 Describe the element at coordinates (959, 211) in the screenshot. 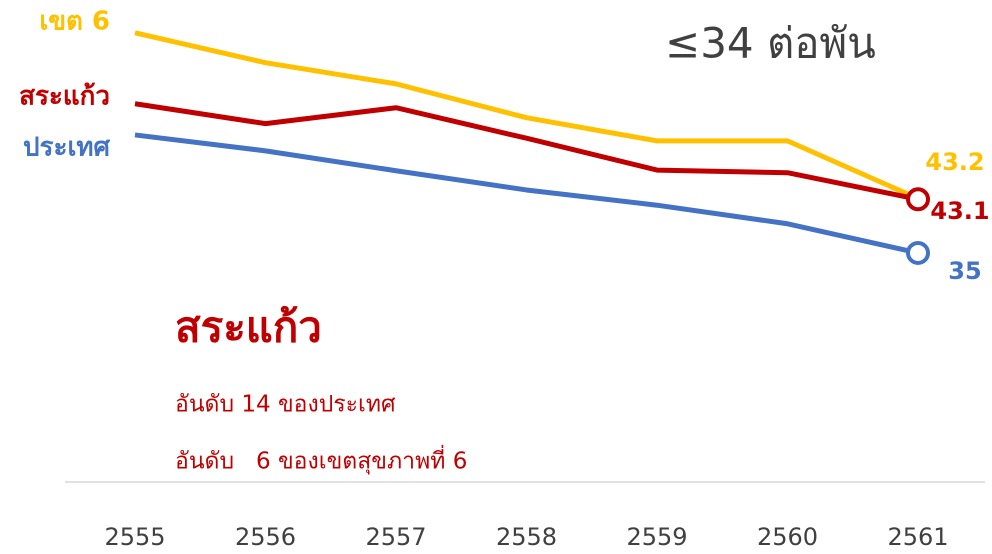

I see `data-label: 43.1` at that location.